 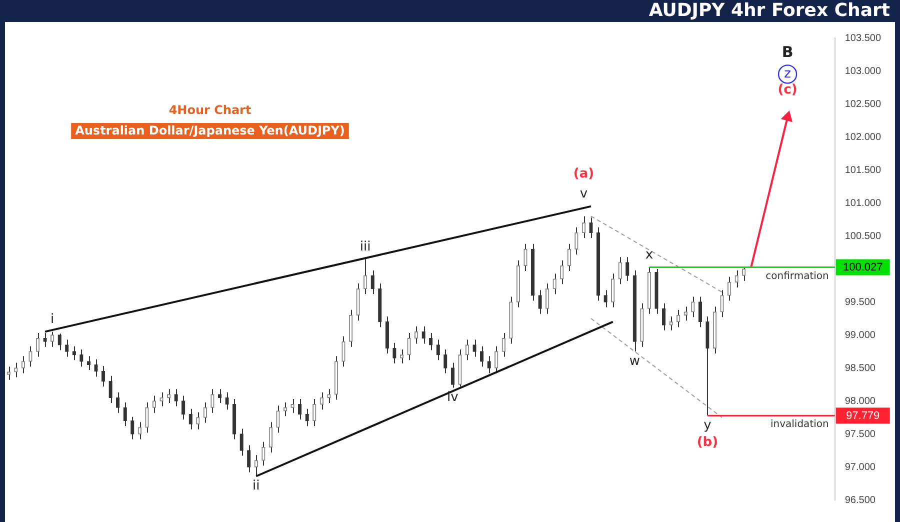 I want to click on y-tick-label: 103.500, so click(x=863, y=38).